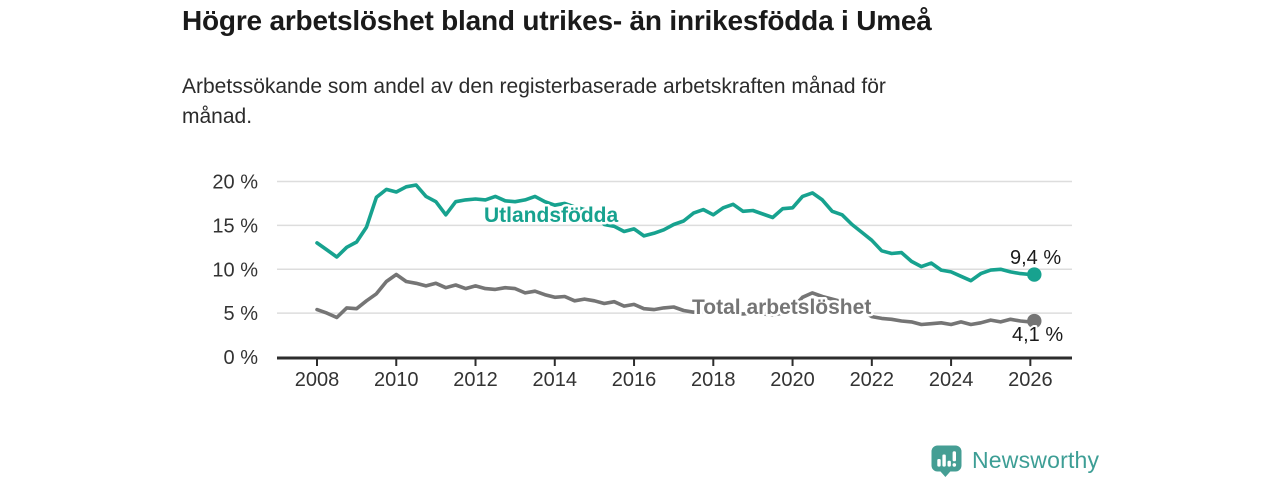 The width and height of the screenshot is (1280, 480). I want to click on y-tick-label-0: 0 %, so click(241, 358).